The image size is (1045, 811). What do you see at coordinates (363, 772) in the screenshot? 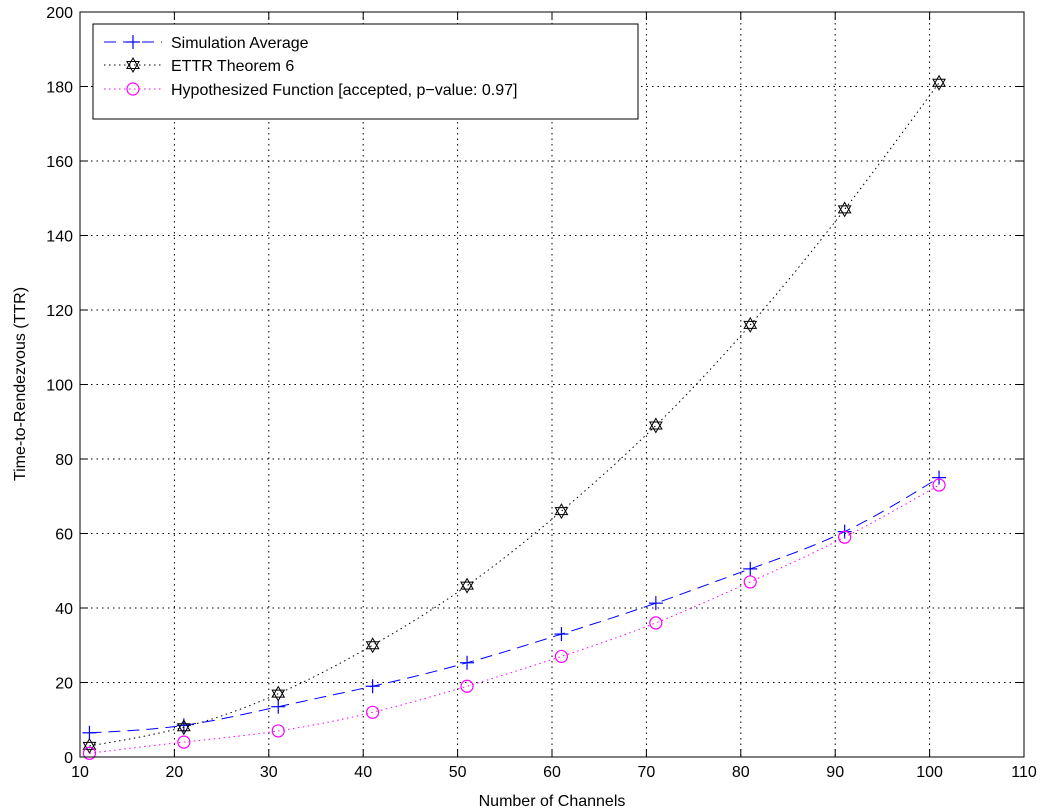
I see `x-tick-label: 40` at bounding box center [363, 772].